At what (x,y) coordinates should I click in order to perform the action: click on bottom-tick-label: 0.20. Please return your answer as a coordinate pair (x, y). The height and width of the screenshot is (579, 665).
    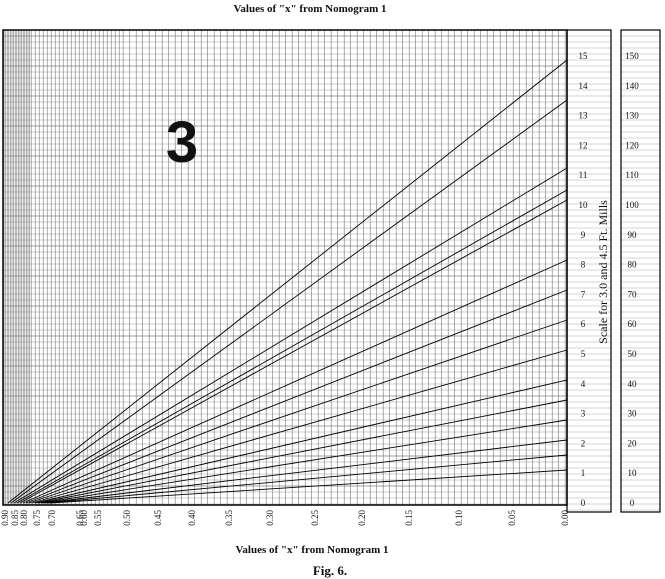
    Looking at the image, I should click on (362, 518).